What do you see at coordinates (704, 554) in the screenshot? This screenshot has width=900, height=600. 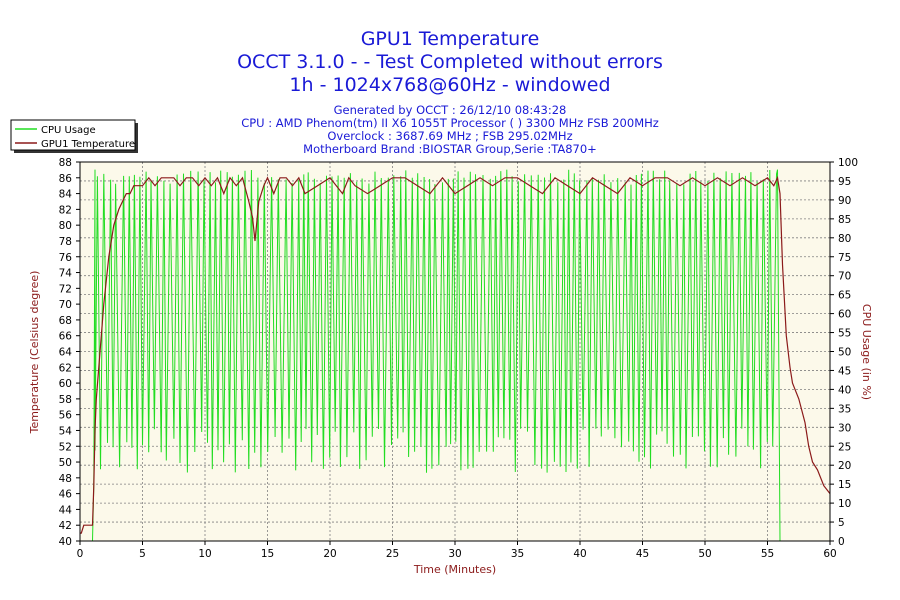 I see `x-tick-label: 50` at bounding box center [704, 554].